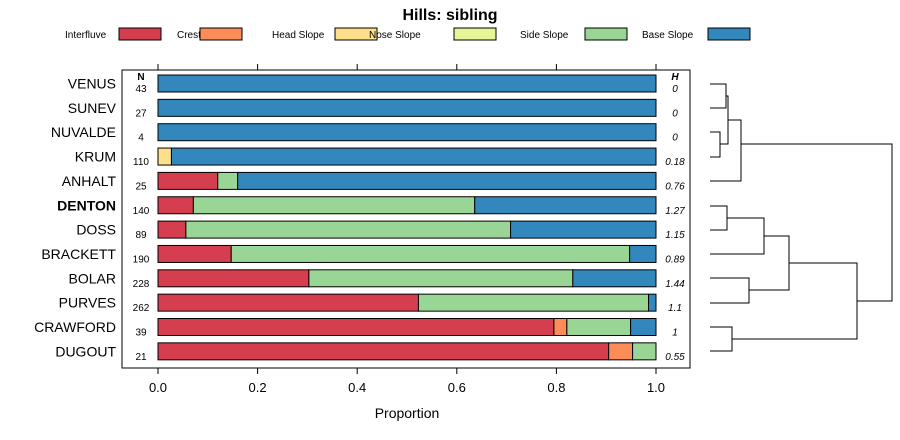  Describe the element at coordinates (413, 156) in the screenshot. I see `bar-segment-krum-base-slope` at that location.